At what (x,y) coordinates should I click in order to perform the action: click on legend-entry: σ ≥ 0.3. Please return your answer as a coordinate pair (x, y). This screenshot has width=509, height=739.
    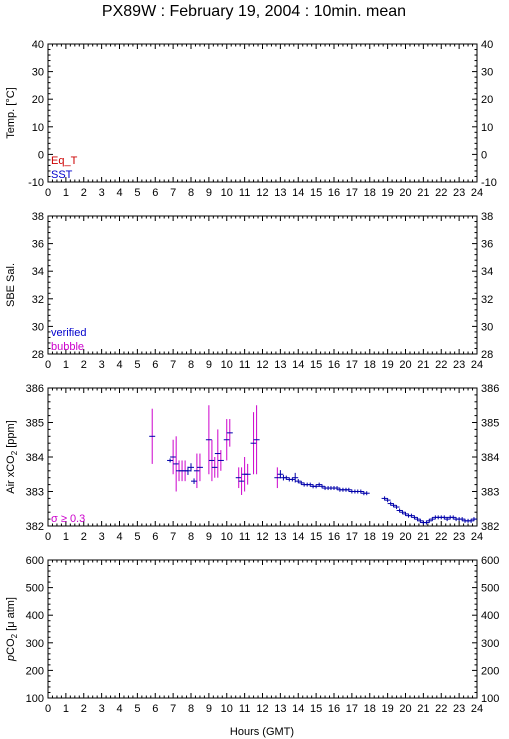
    Looking at the image, I should click on (68, 519).